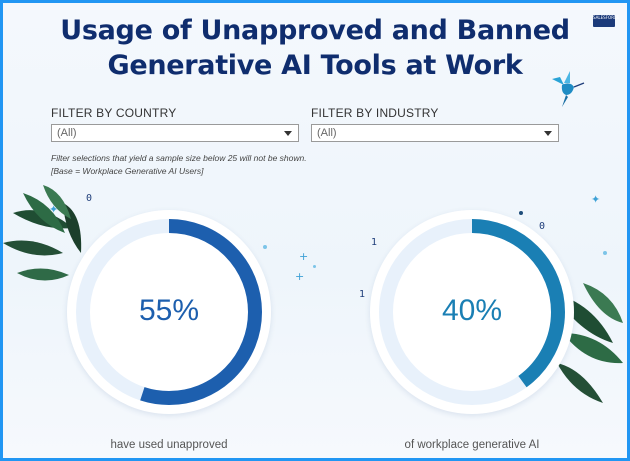 This screenshot has width=630, height=461. Describe the element at coordinates (315, 65) in the screenshot. I see `title-line-2: Generative AI Tools at Work` at that location.